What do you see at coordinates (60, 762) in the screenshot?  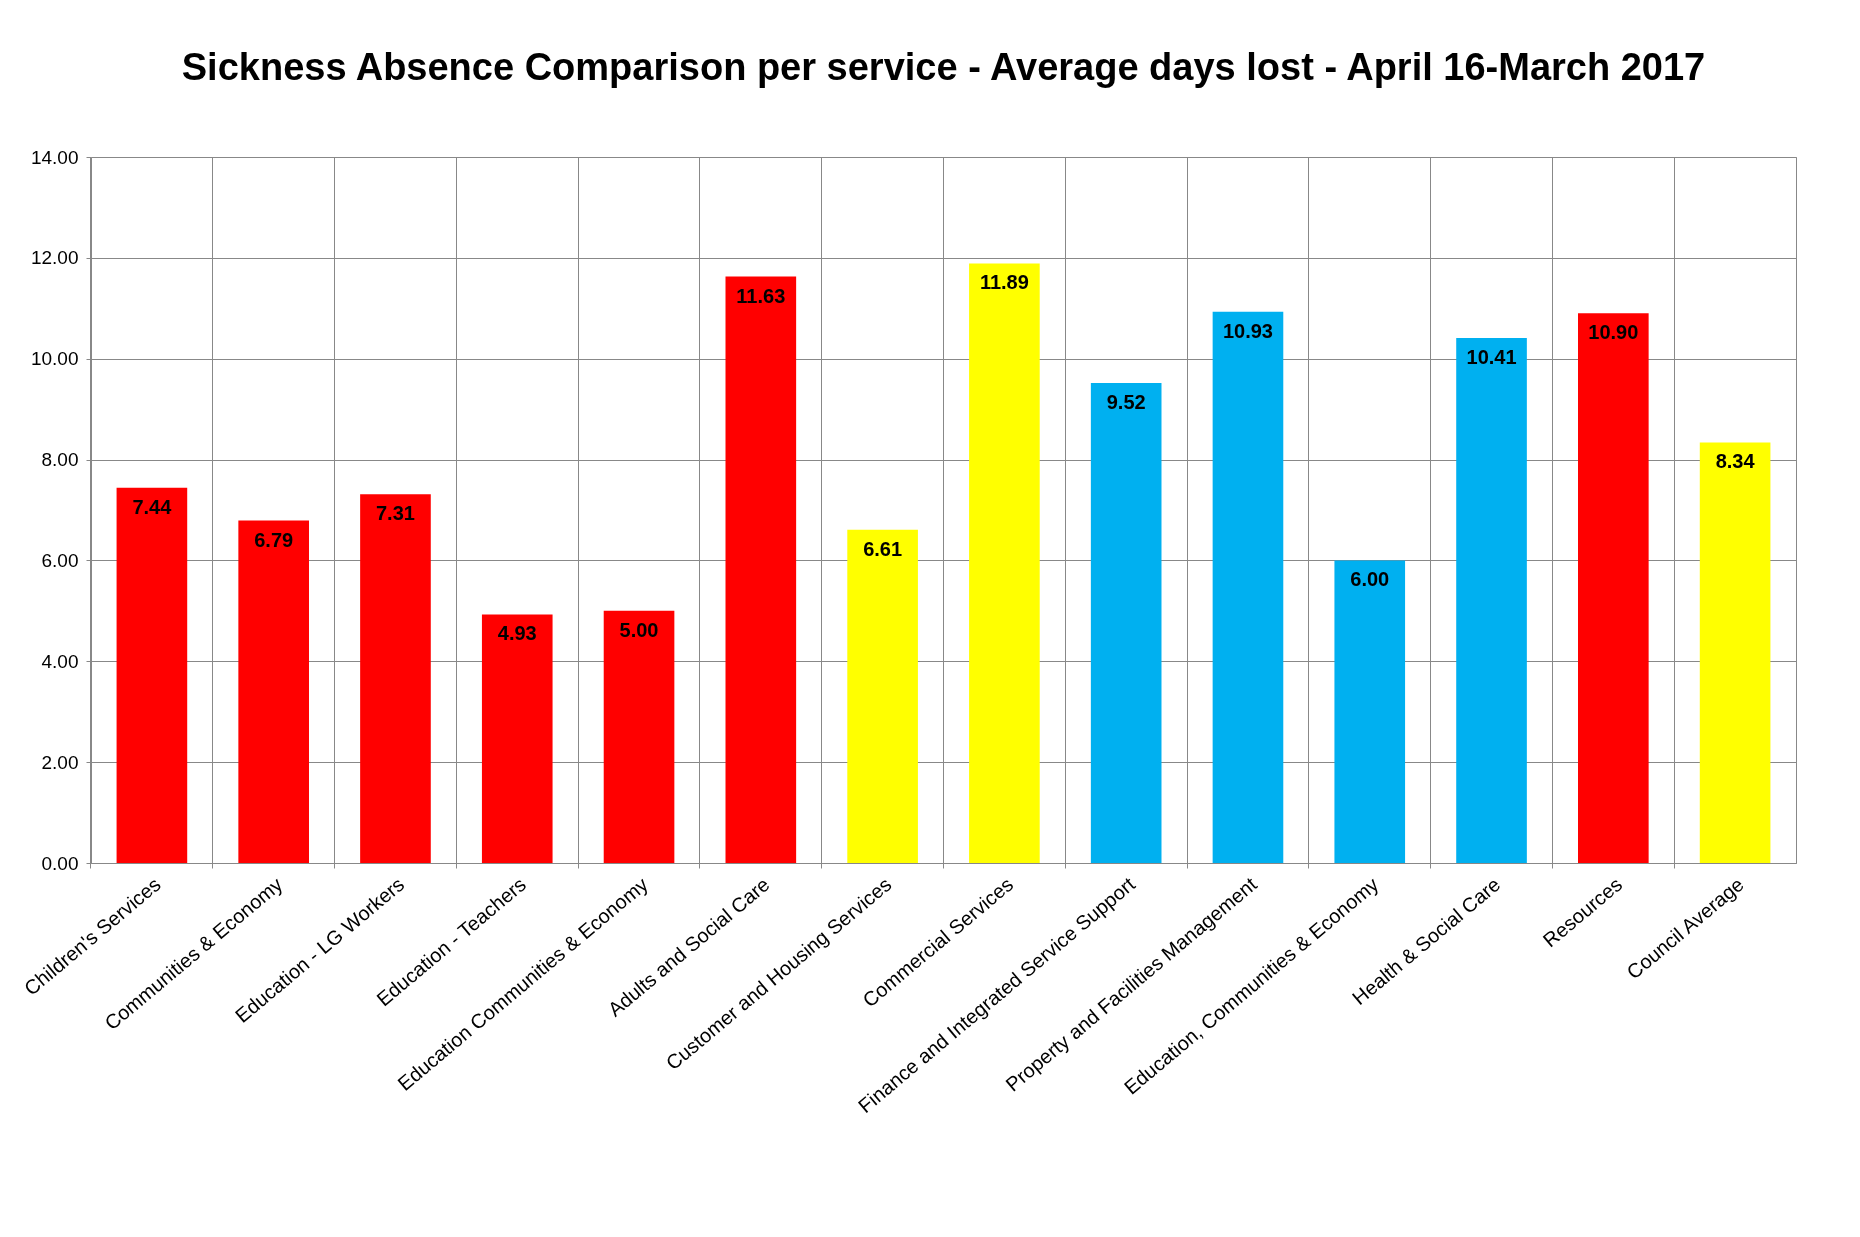 I see `y-tick-label: 2.00` at bounding box center [60, 762].